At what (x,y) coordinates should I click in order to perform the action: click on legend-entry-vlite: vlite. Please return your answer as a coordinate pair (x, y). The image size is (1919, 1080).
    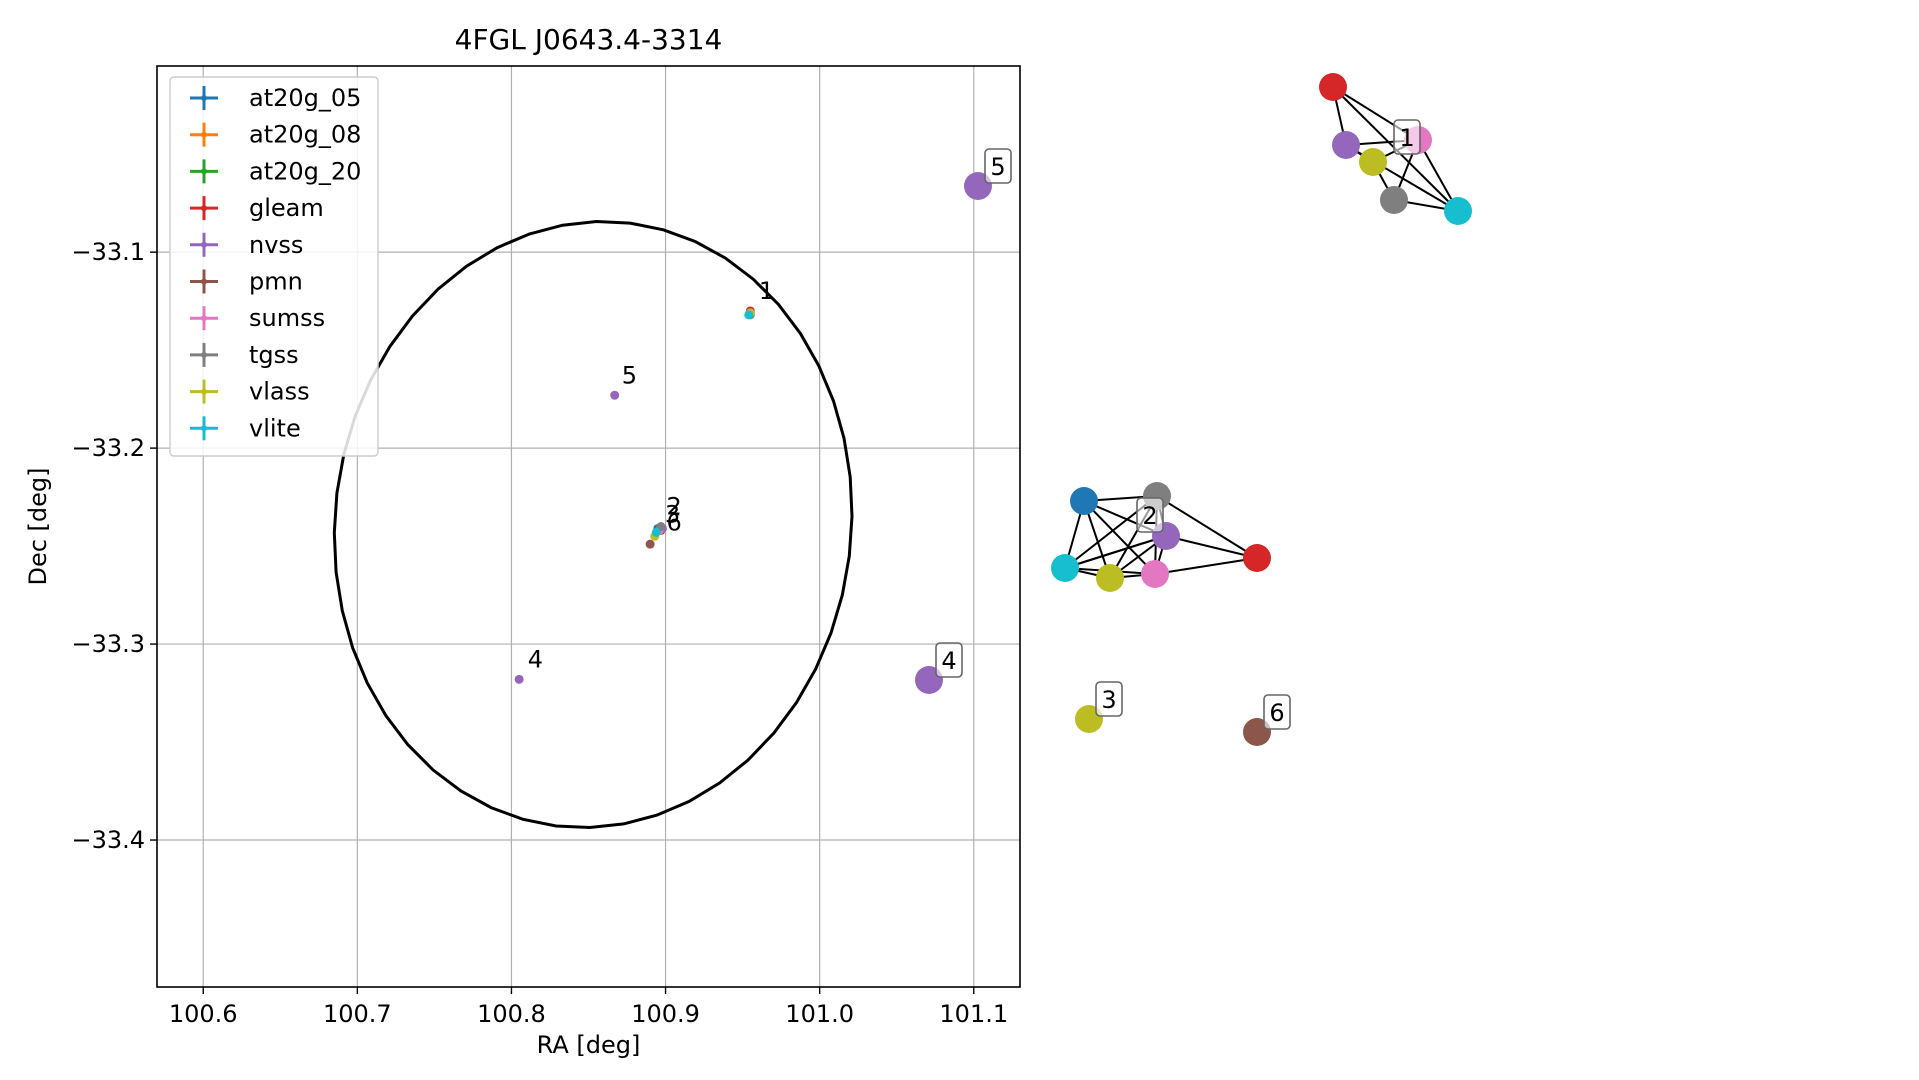
    Looking at the image, I should click on (245, 428).